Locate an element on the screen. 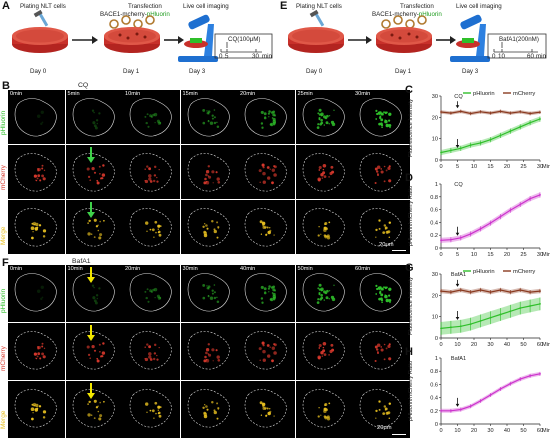  dish-day0-icon is located at coordinates (316, 40).